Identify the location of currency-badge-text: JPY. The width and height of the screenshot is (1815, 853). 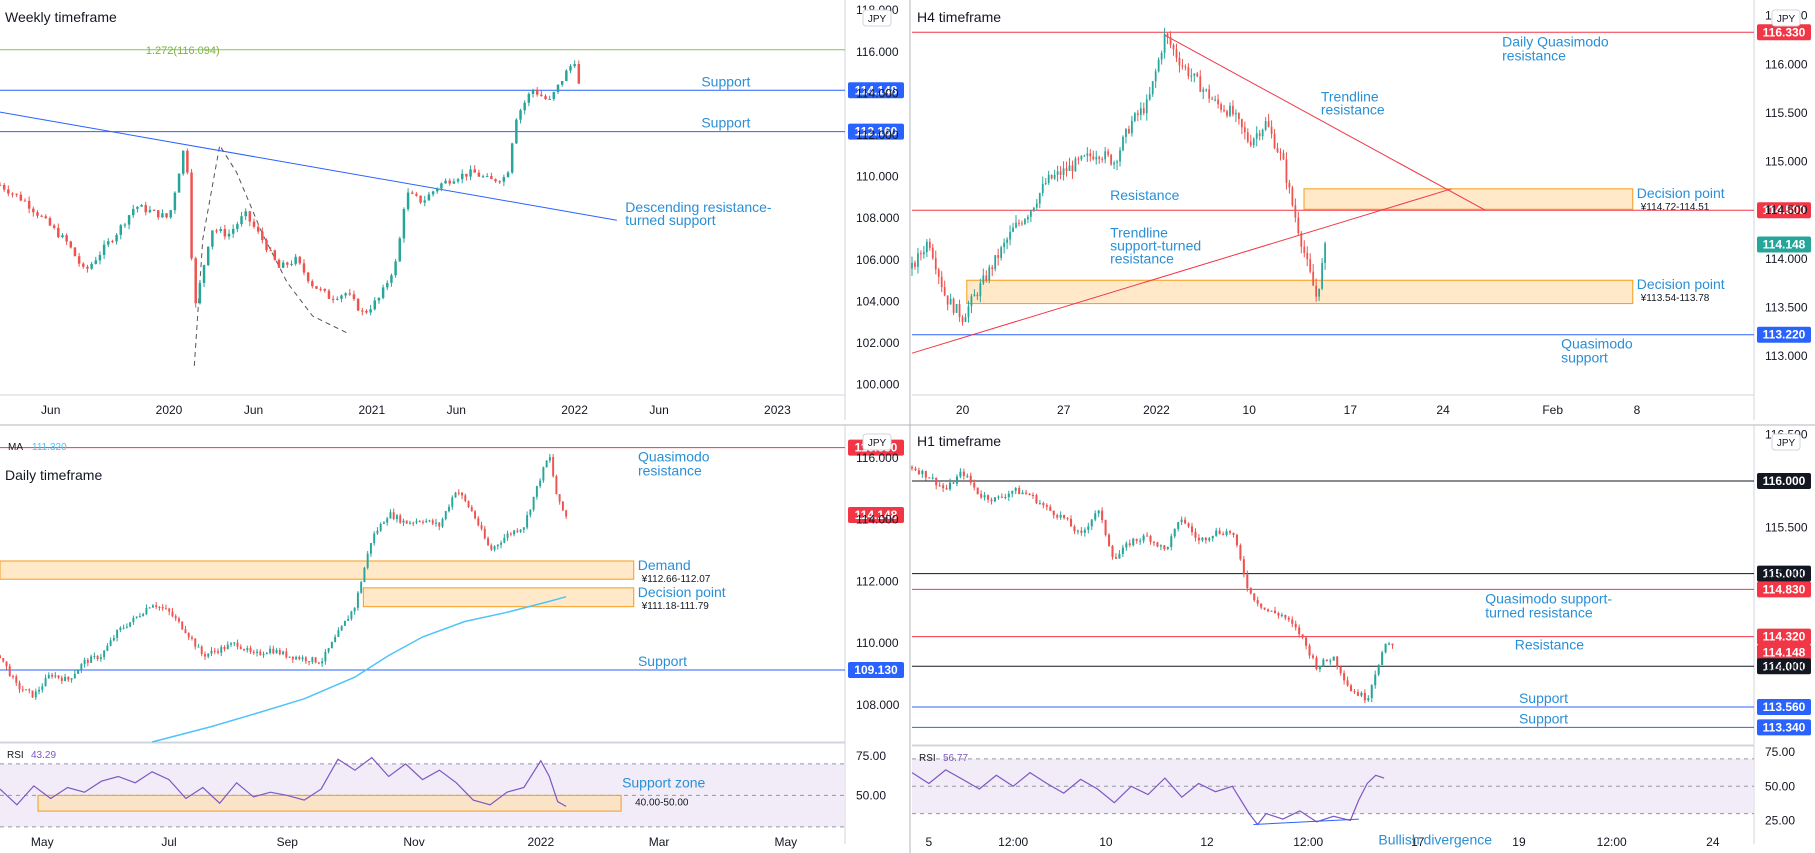
(1786, 443).